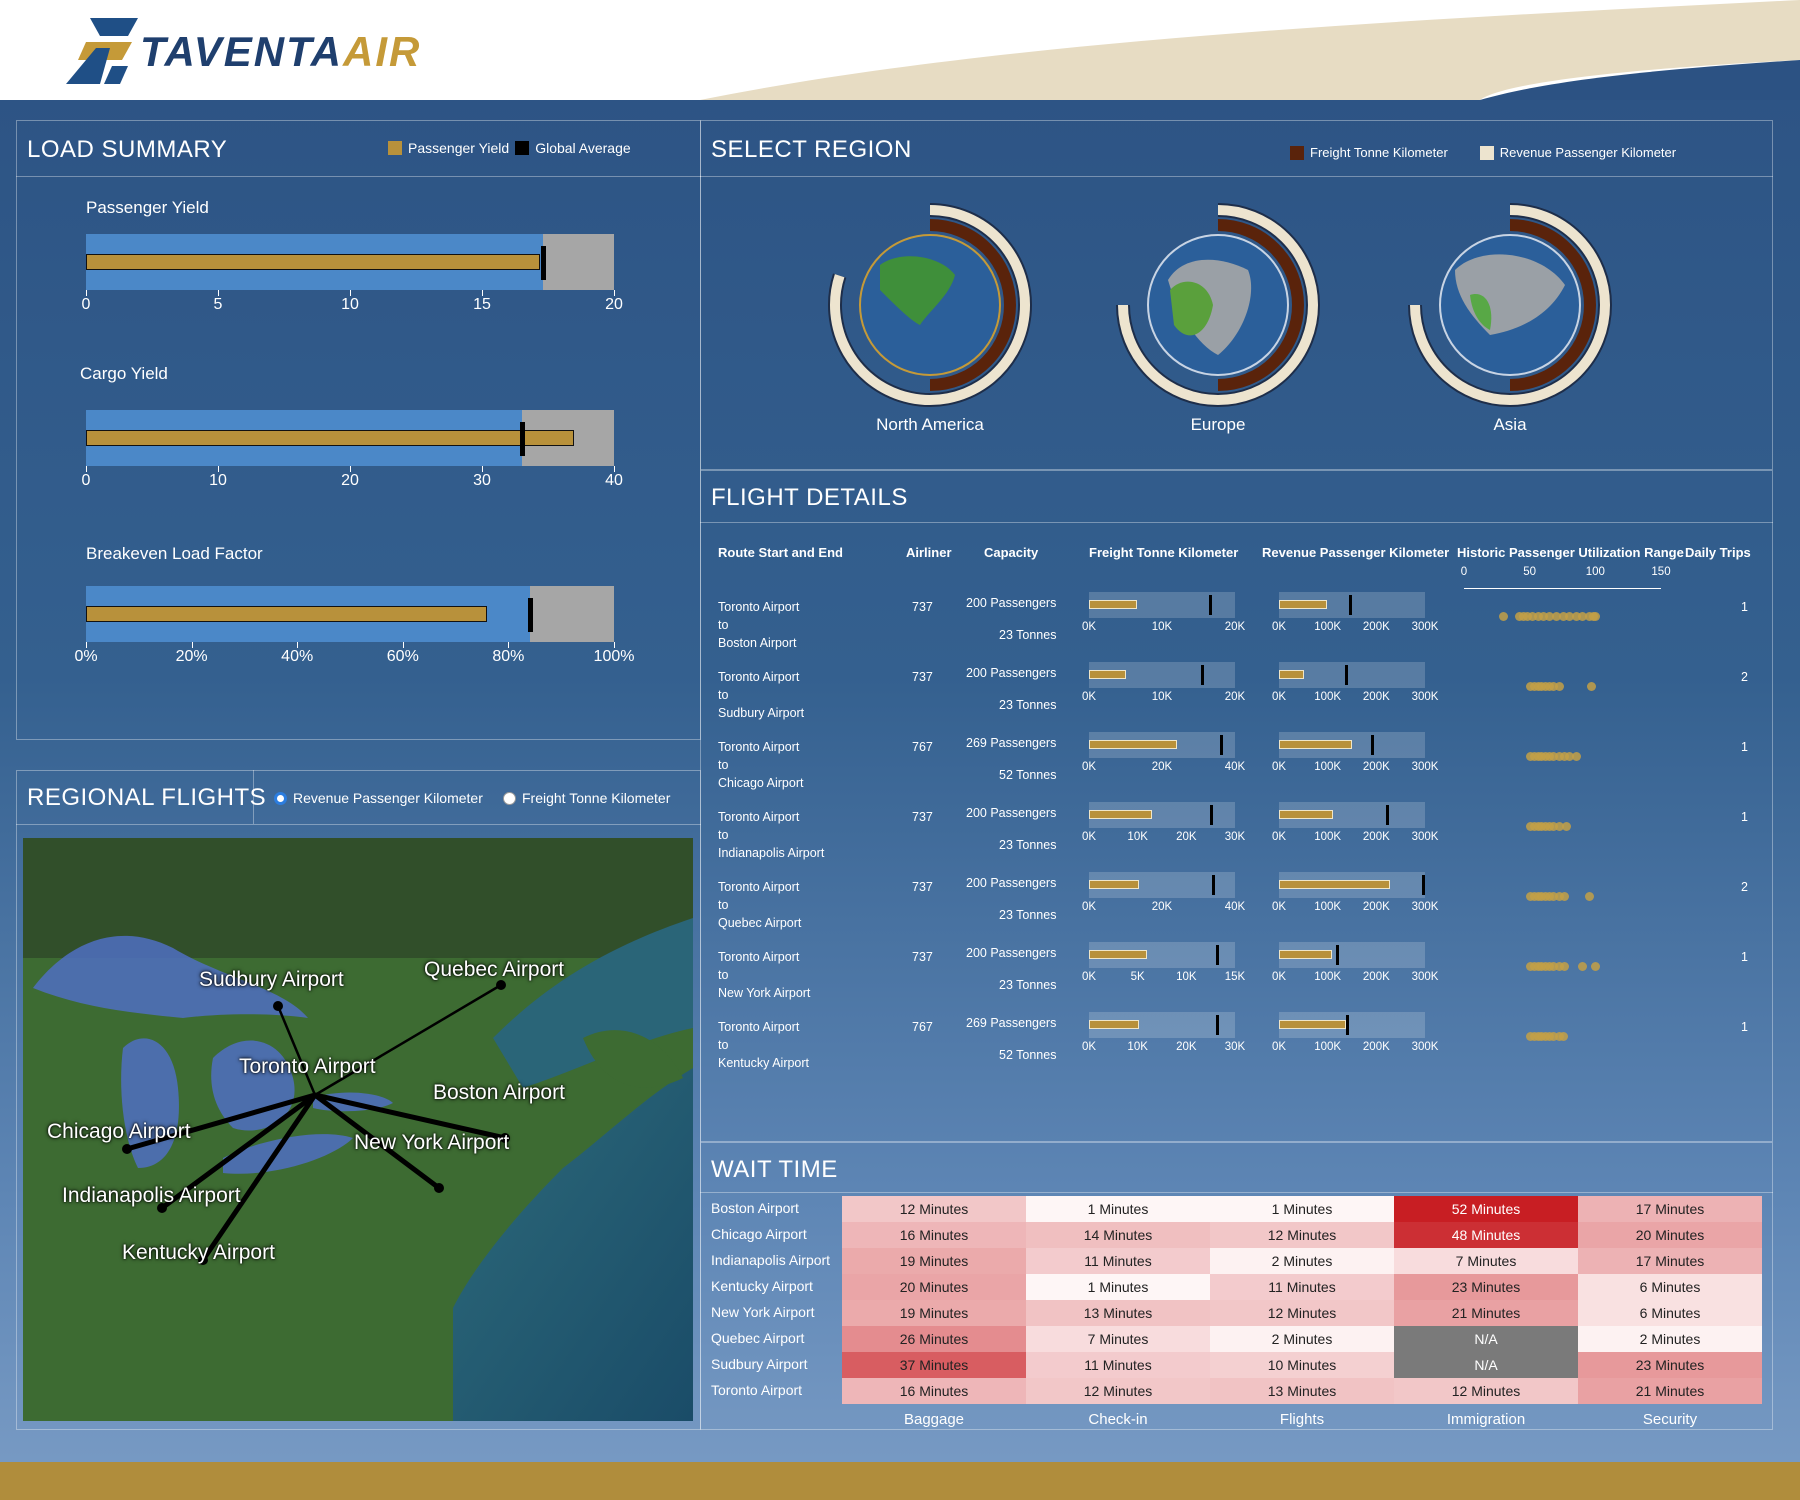 The height and width of the screenshot is (1500, 1800). I want to click on option-revenue-passenger-km: Revenue Passenger Kilometer, so click(378, 798).